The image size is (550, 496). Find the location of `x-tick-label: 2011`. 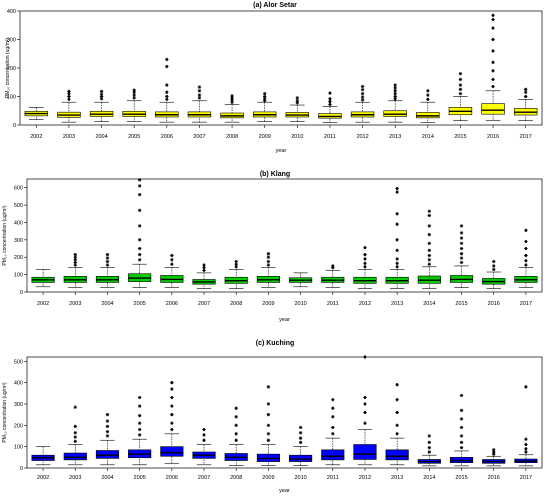

x-tick-label: 2011 is located at coordinates (333, 304).